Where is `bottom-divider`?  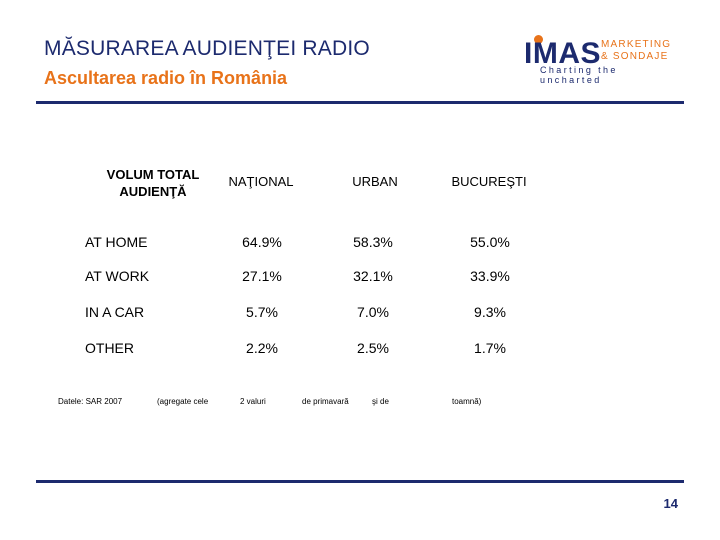
bottom-divider is located at coordinates (360, 481).